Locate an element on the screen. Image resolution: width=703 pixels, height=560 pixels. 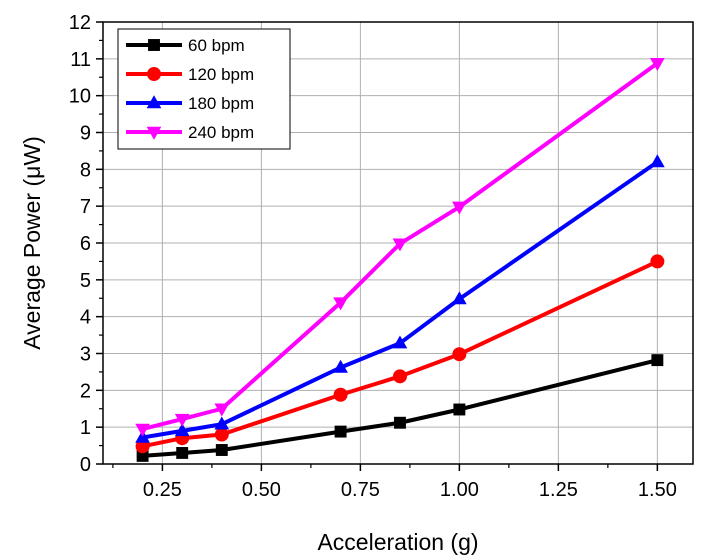
legend-item: 180 bpm is located at coordinates (190, 103).